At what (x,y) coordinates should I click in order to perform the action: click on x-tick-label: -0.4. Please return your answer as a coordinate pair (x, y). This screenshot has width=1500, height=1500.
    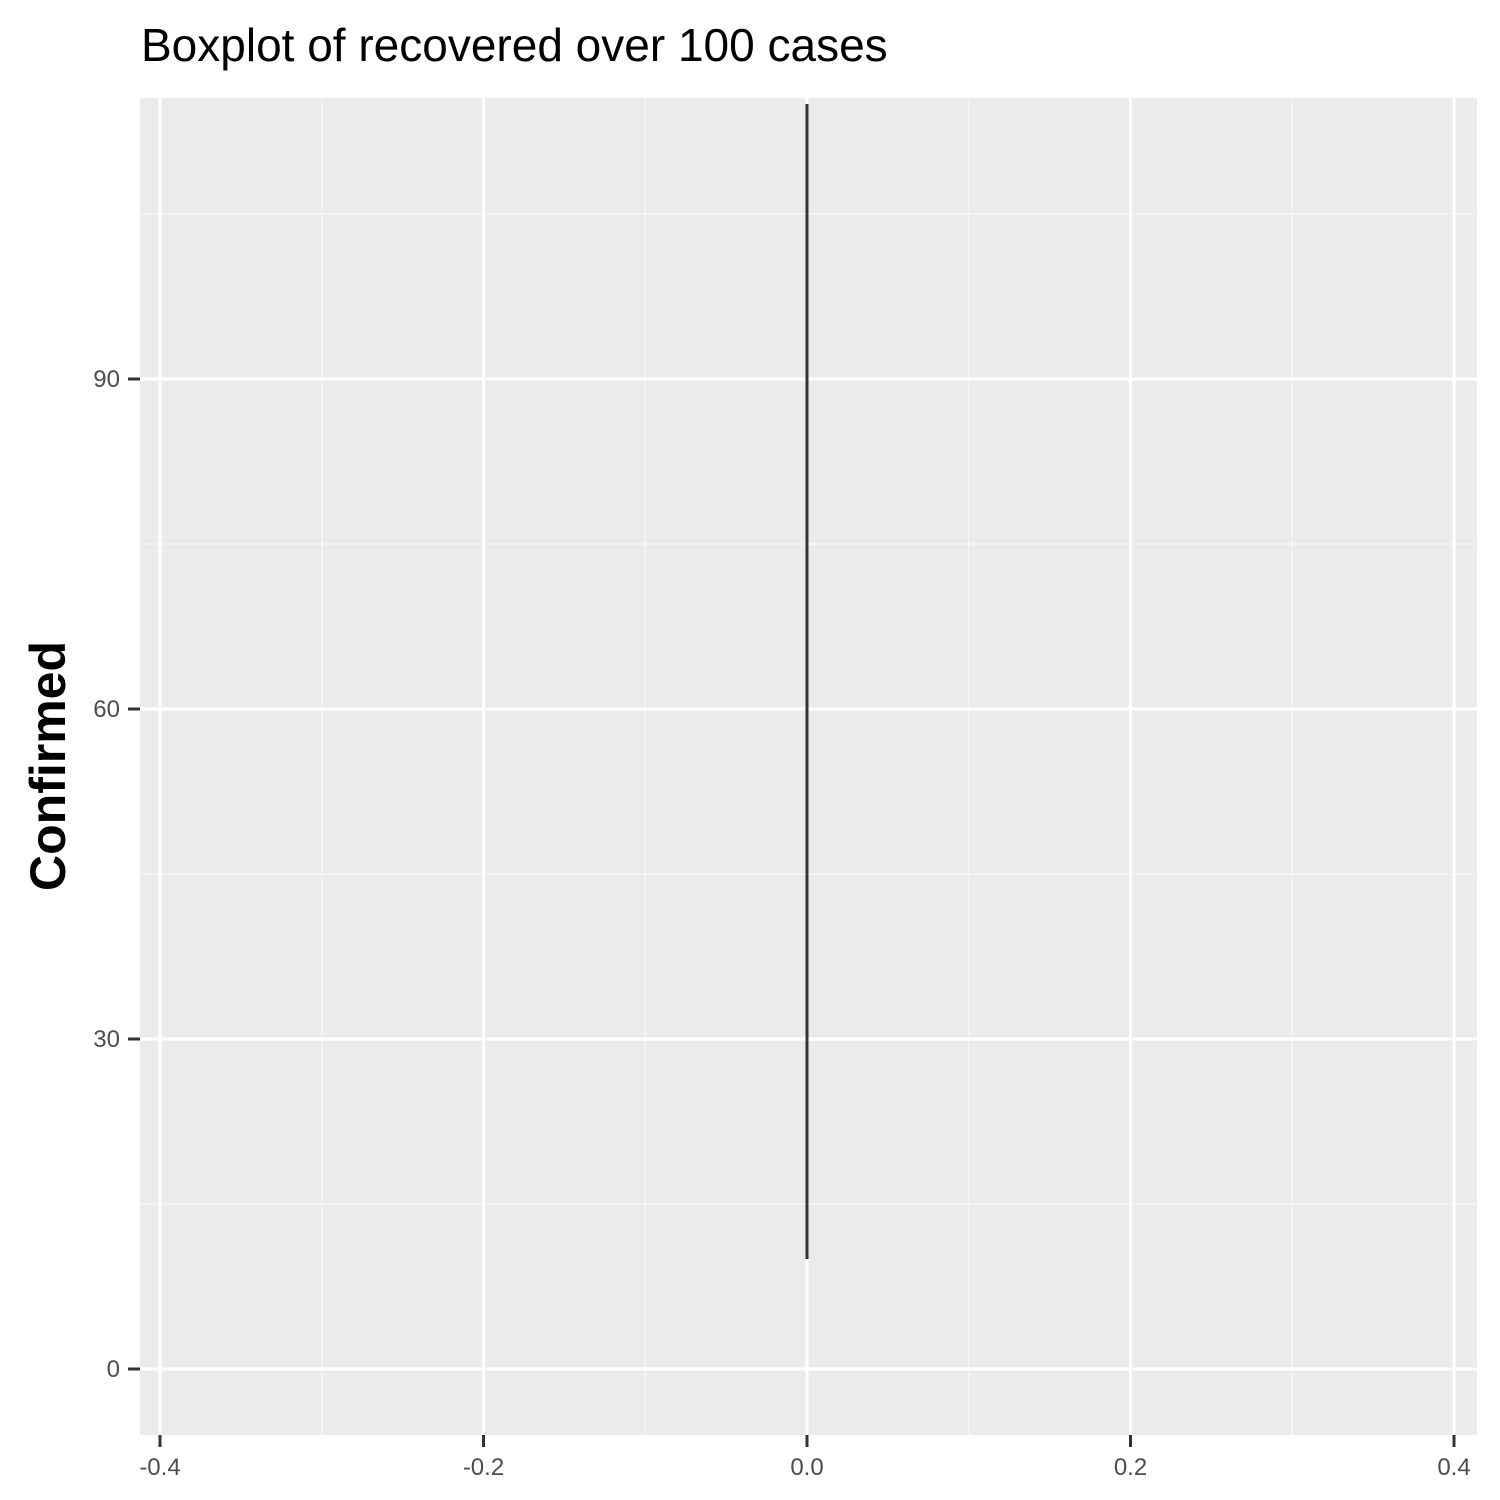
    Looking at the image, I should click on (159, 1467).